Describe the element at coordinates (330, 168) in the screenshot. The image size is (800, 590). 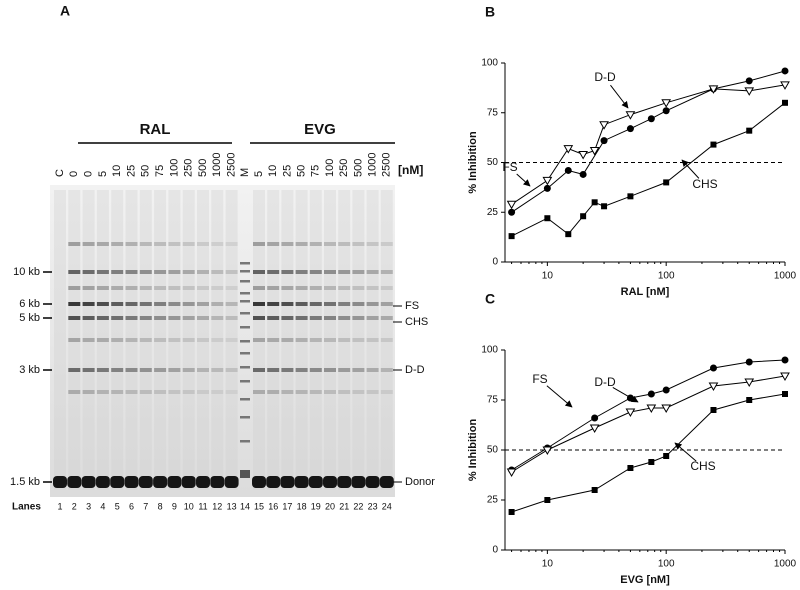
I see `lane-label: 100` at that location.